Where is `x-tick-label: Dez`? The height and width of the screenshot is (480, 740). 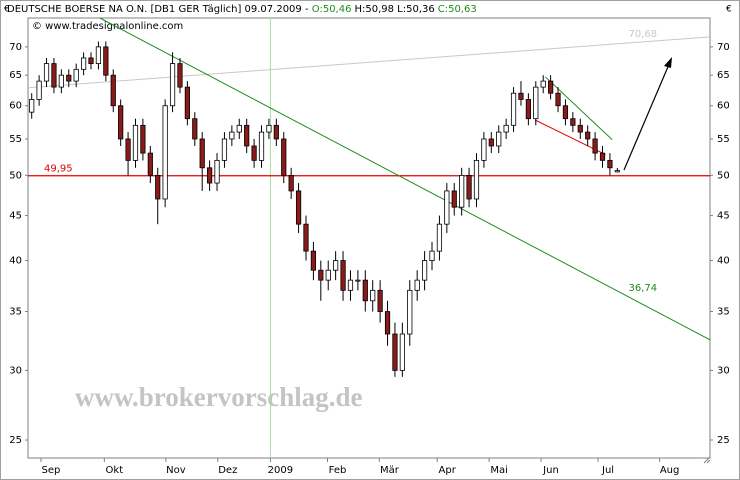
x-tick-label: Dez is located at coordinates (227, 470).